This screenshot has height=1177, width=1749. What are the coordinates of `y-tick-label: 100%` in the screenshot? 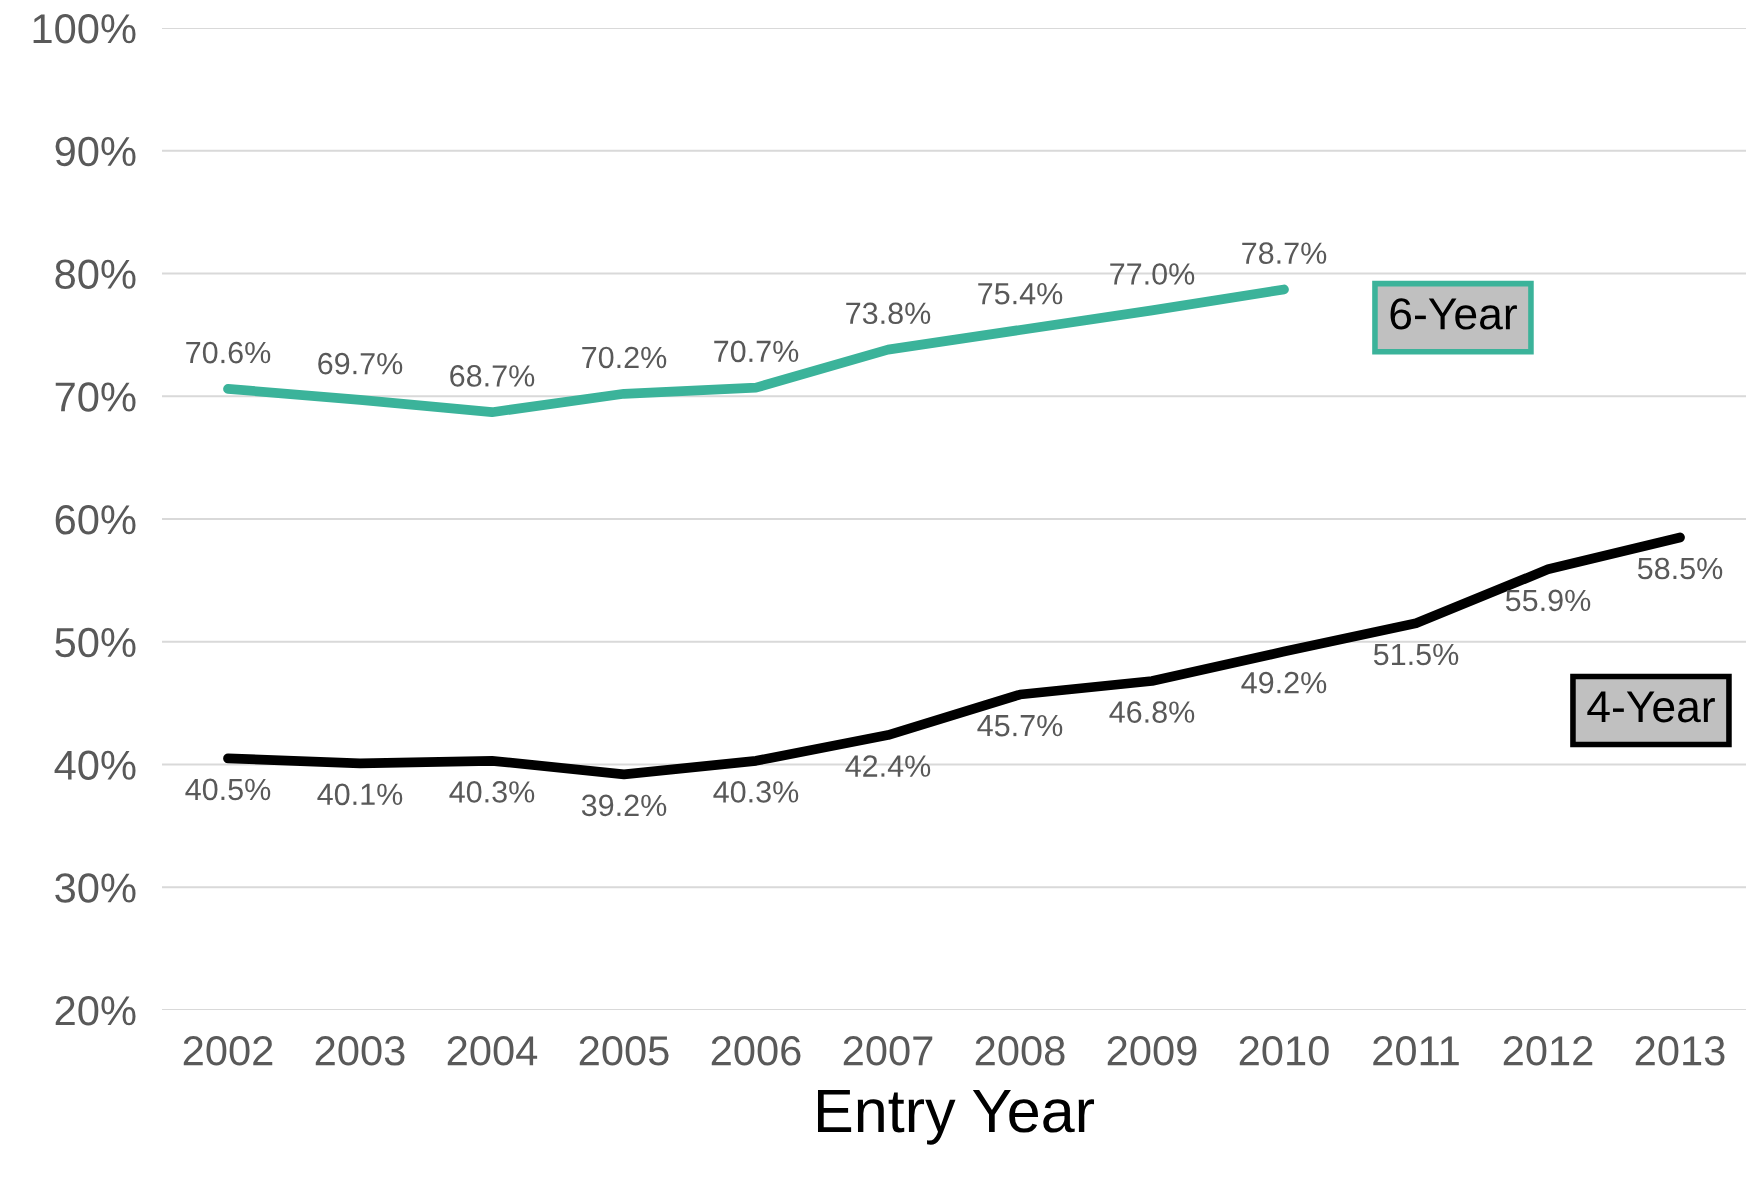 It's located at (84, 29).